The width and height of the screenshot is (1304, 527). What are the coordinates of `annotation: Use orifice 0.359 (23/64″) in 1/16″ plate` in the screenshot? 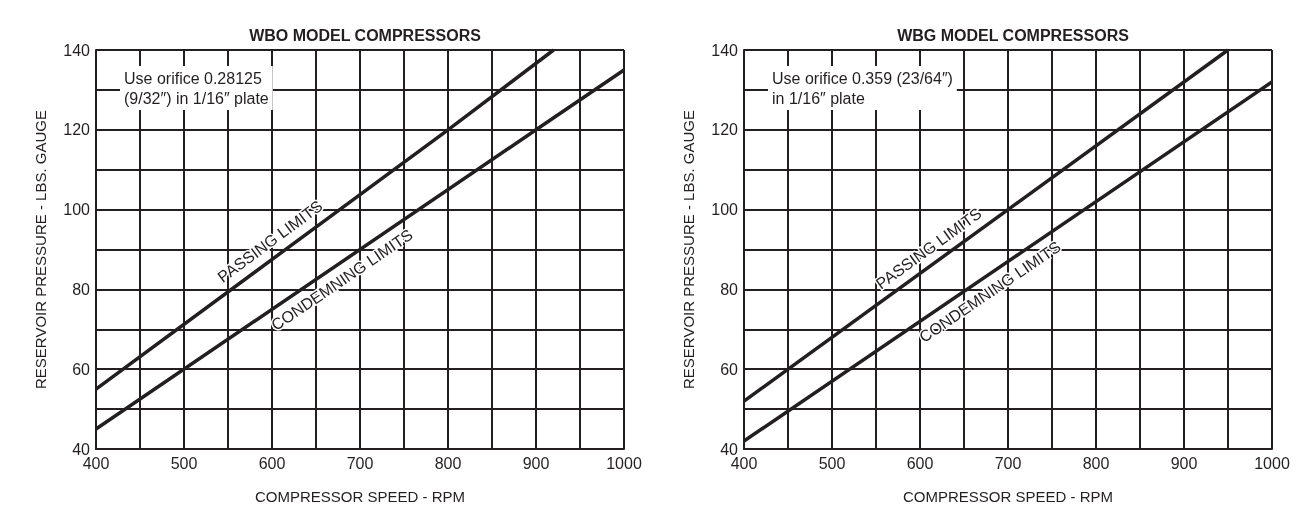 It's located at (862, 88).